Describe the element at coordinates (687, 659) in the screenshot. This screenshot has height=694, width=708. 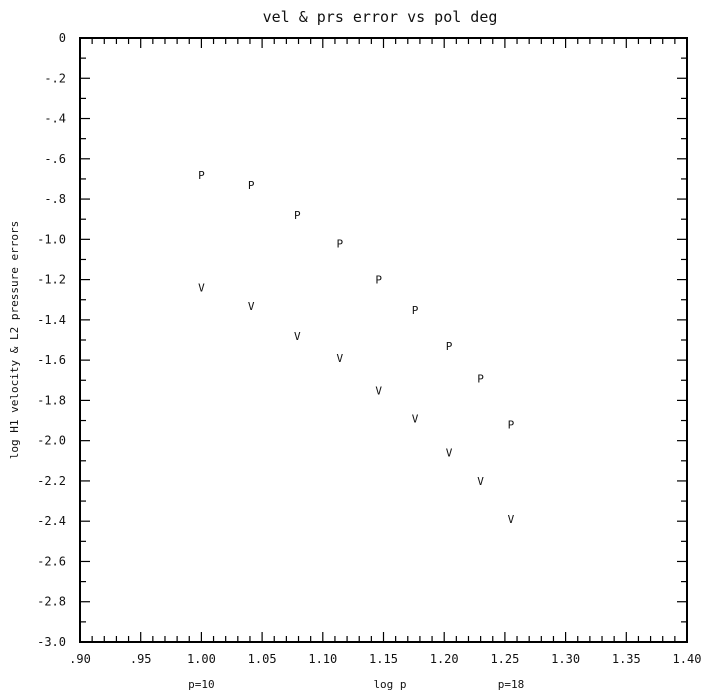
I see `x-tick-label: 1.40` at that location.